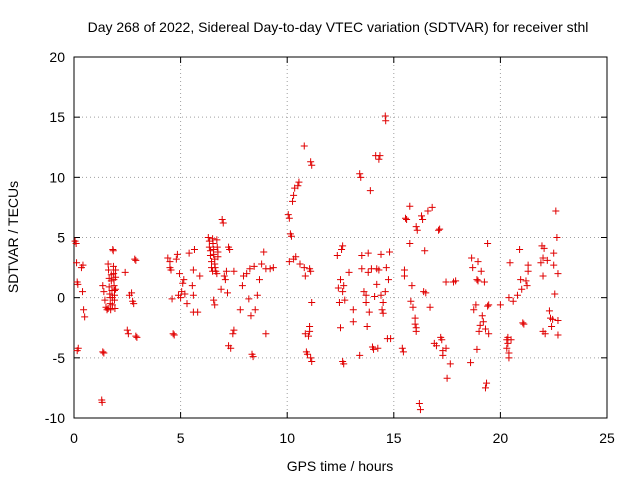 The image size is (640, 480). I want to click on x-tick-label: 10, so click(287, 438).